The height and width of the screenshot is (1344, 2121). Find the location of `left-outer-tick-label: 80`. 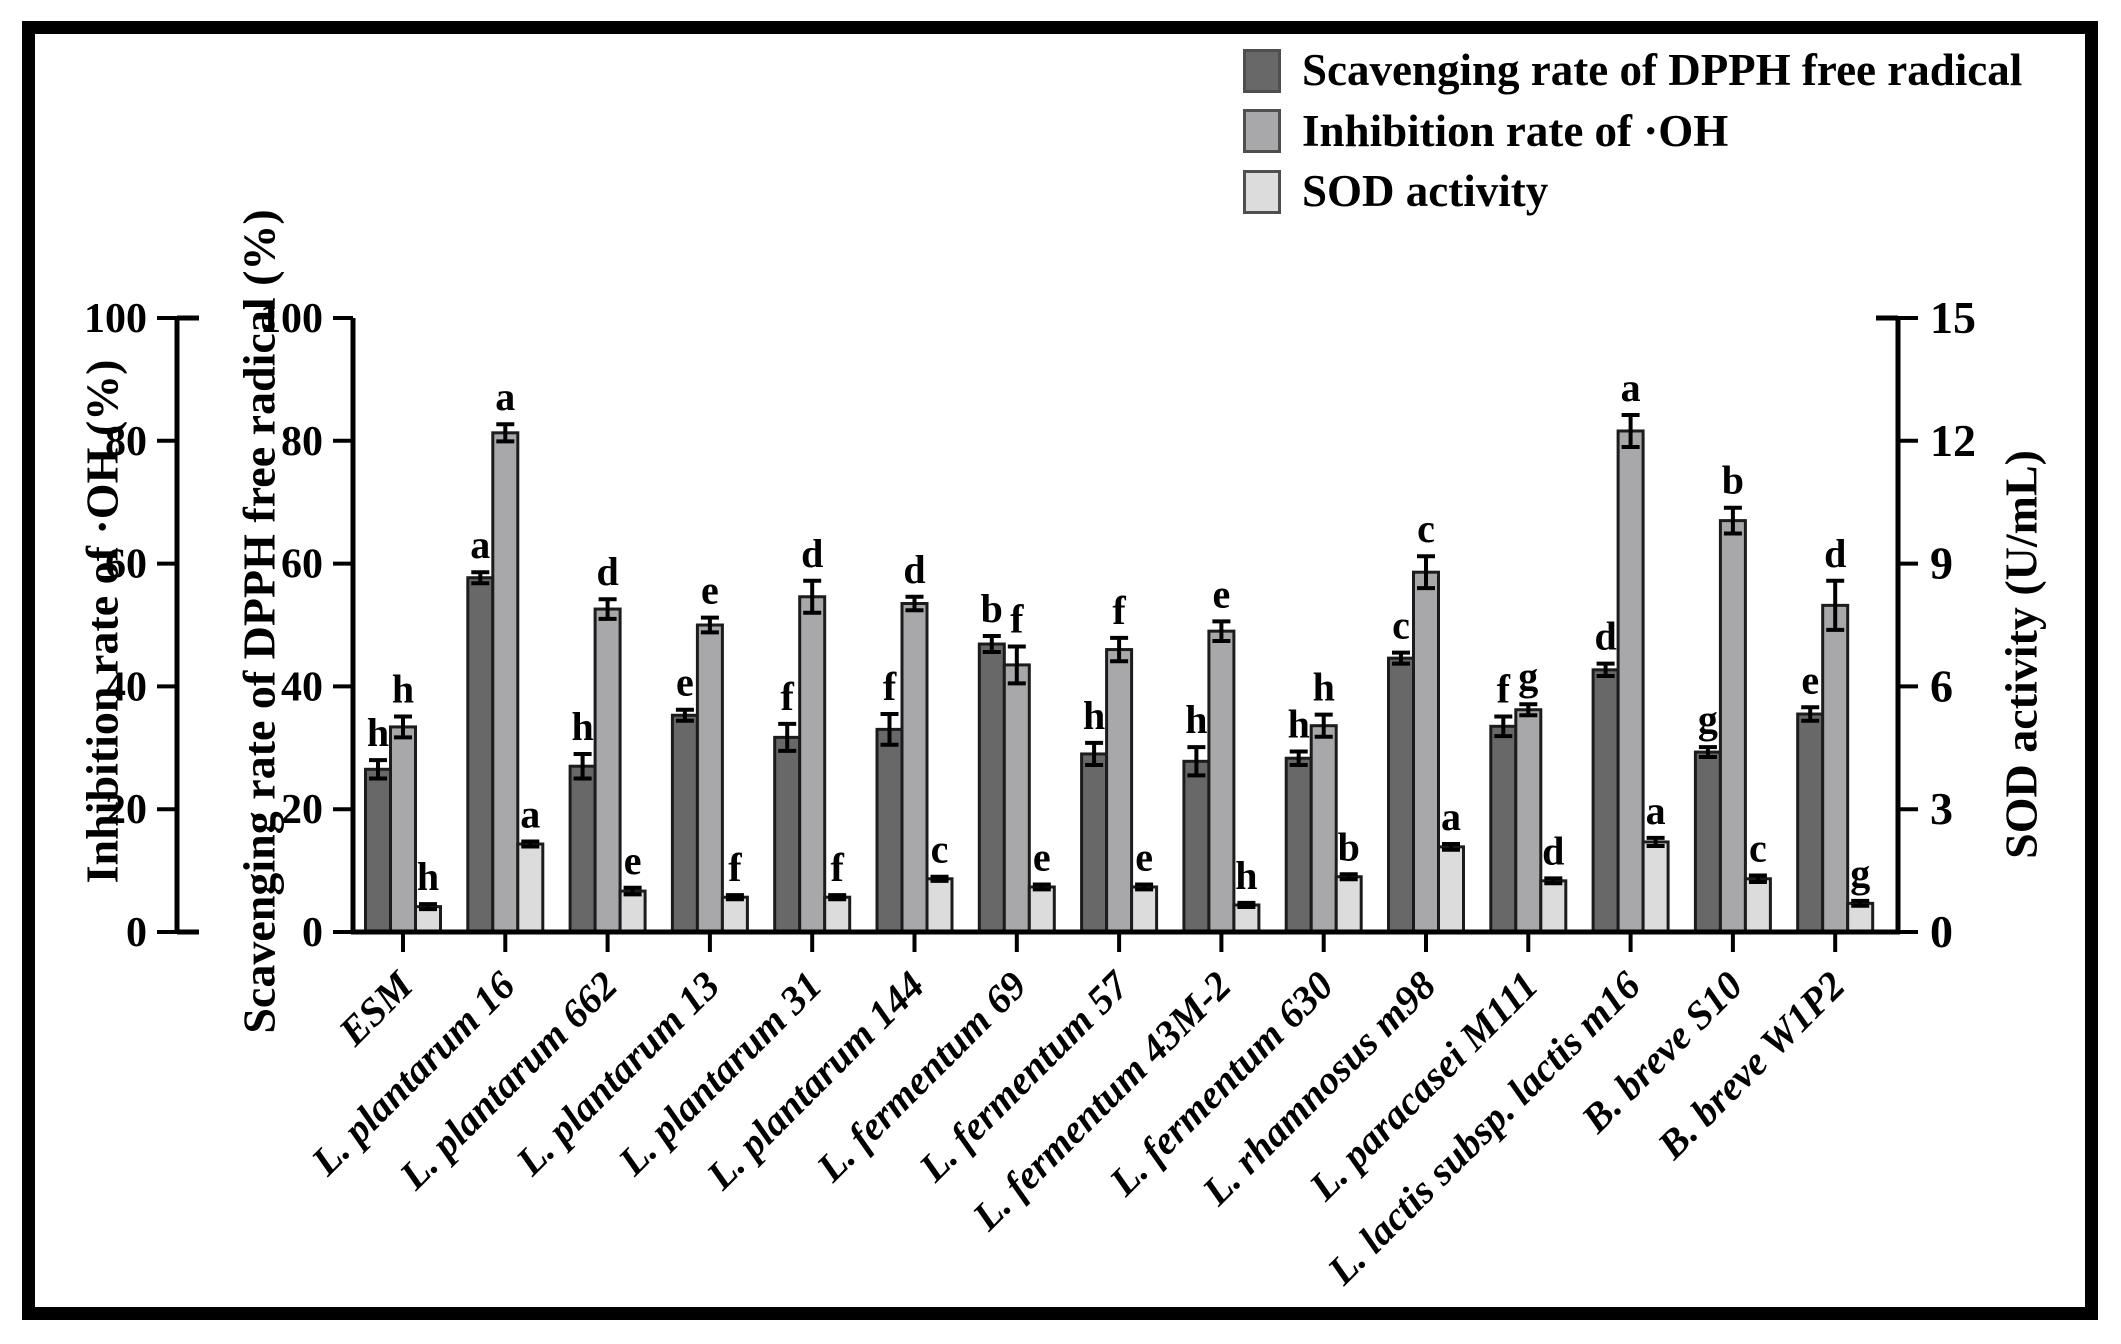

left-outer-tick-label: 80 is located at coordinates (126, 442).